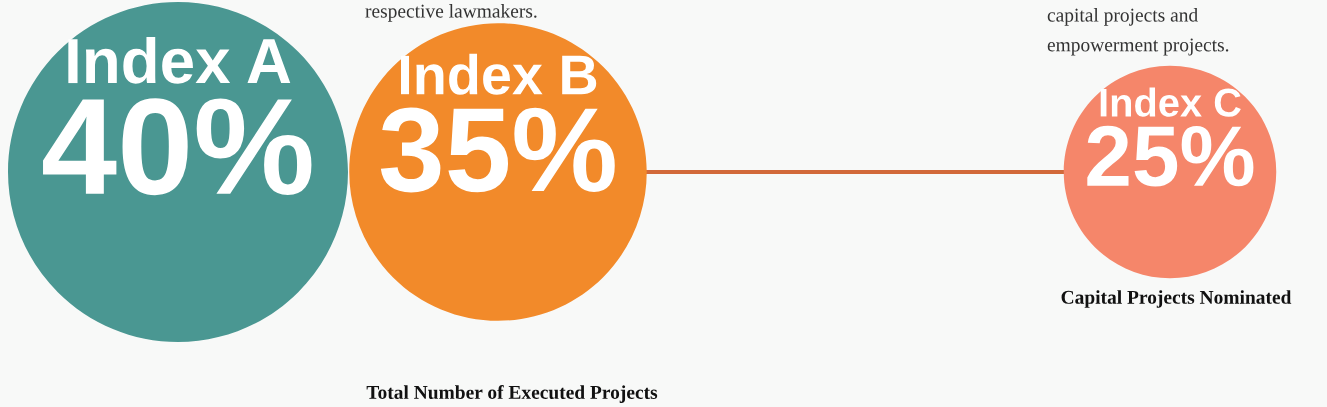 The image size is (1327, 407). What do you see at coordinates (179, 60) in the screenshot?
I see `category-label: Index A` at bounding box center [179, 60].